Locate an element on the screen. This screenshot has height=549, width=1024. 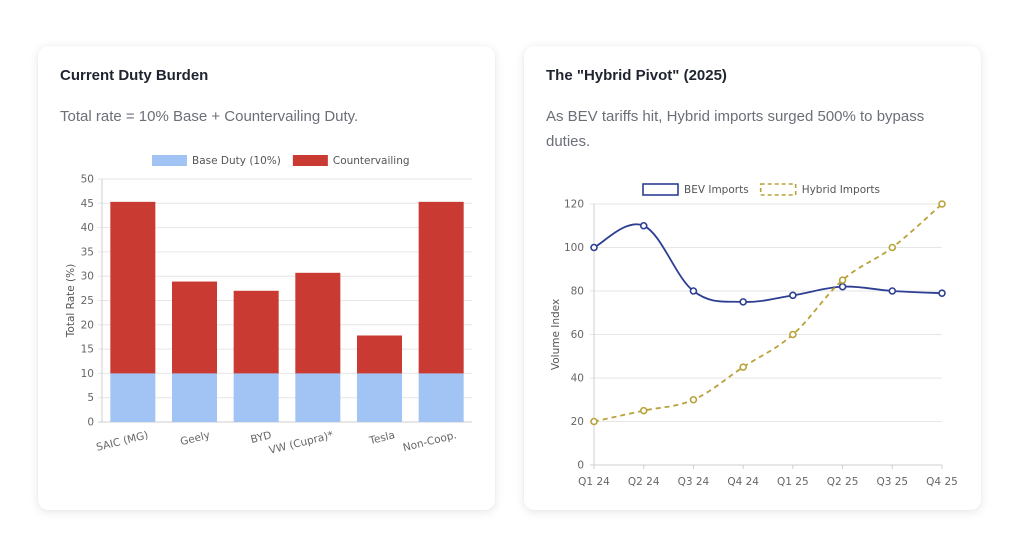
x-tick-label: Q4 24 is located at coordinates (743, 482).